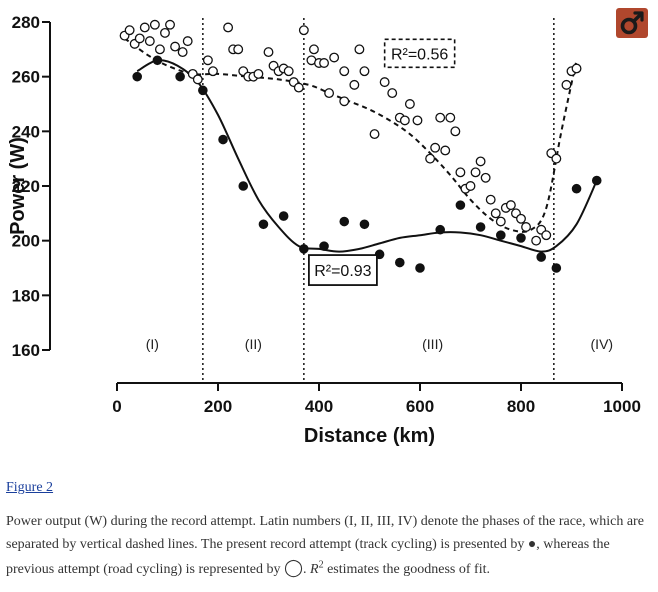  What do you see at coordinates (406, 569) in the screenshot?
I see `caption-part-4: estimates the goodness of fit.` at bounding box center [406, 569].